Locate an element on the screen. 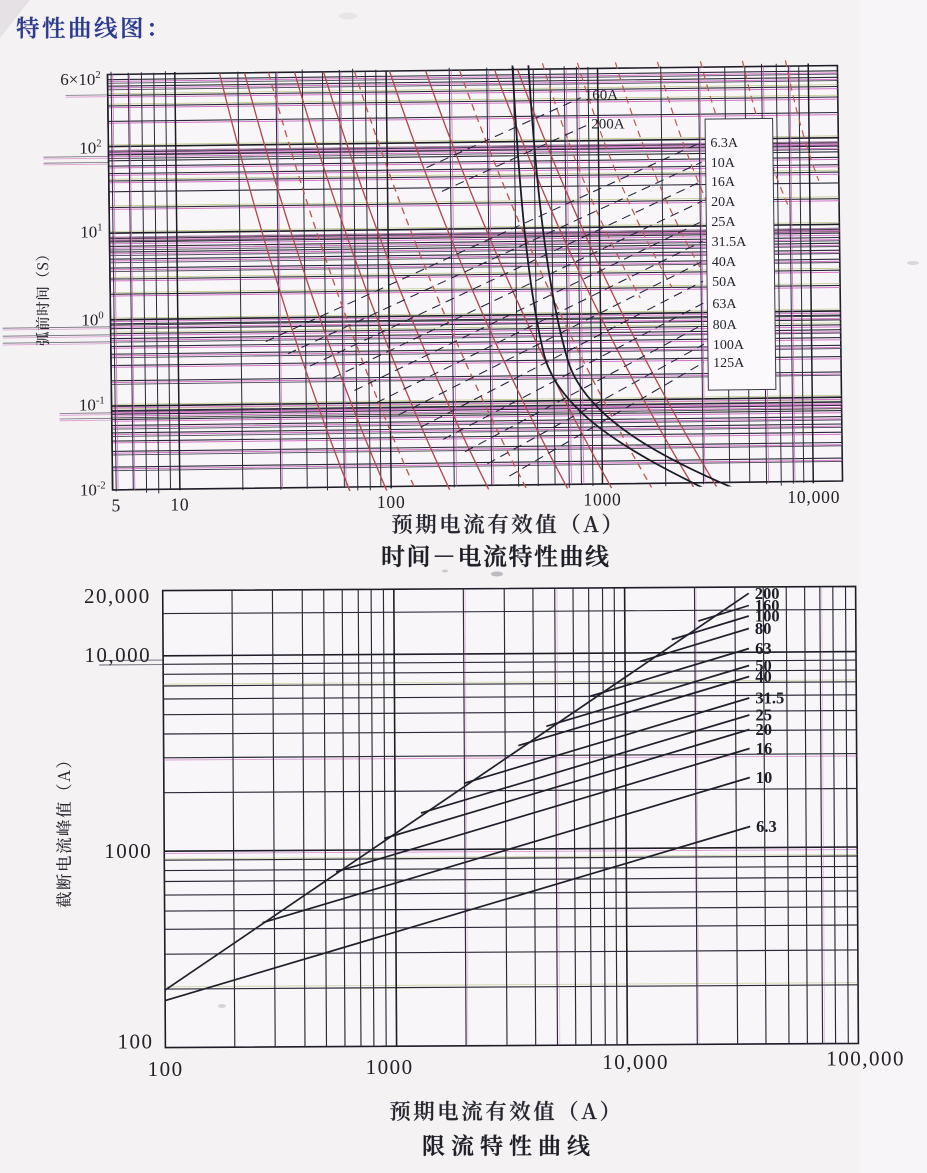  svg-text: 6.3 is located at coordinates (766, 826).